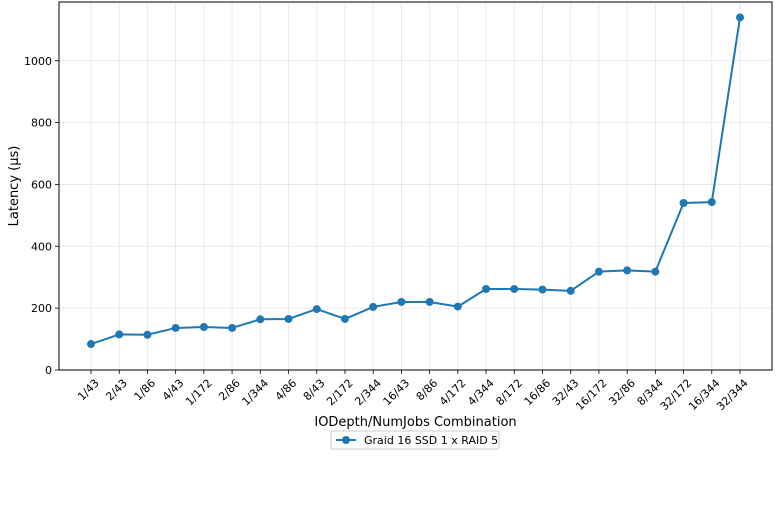  What do you see at coordinates (14, 186) in the screenshot?
I see `y-axis-label: Latency (µs)` at bounding box center [14, 186].